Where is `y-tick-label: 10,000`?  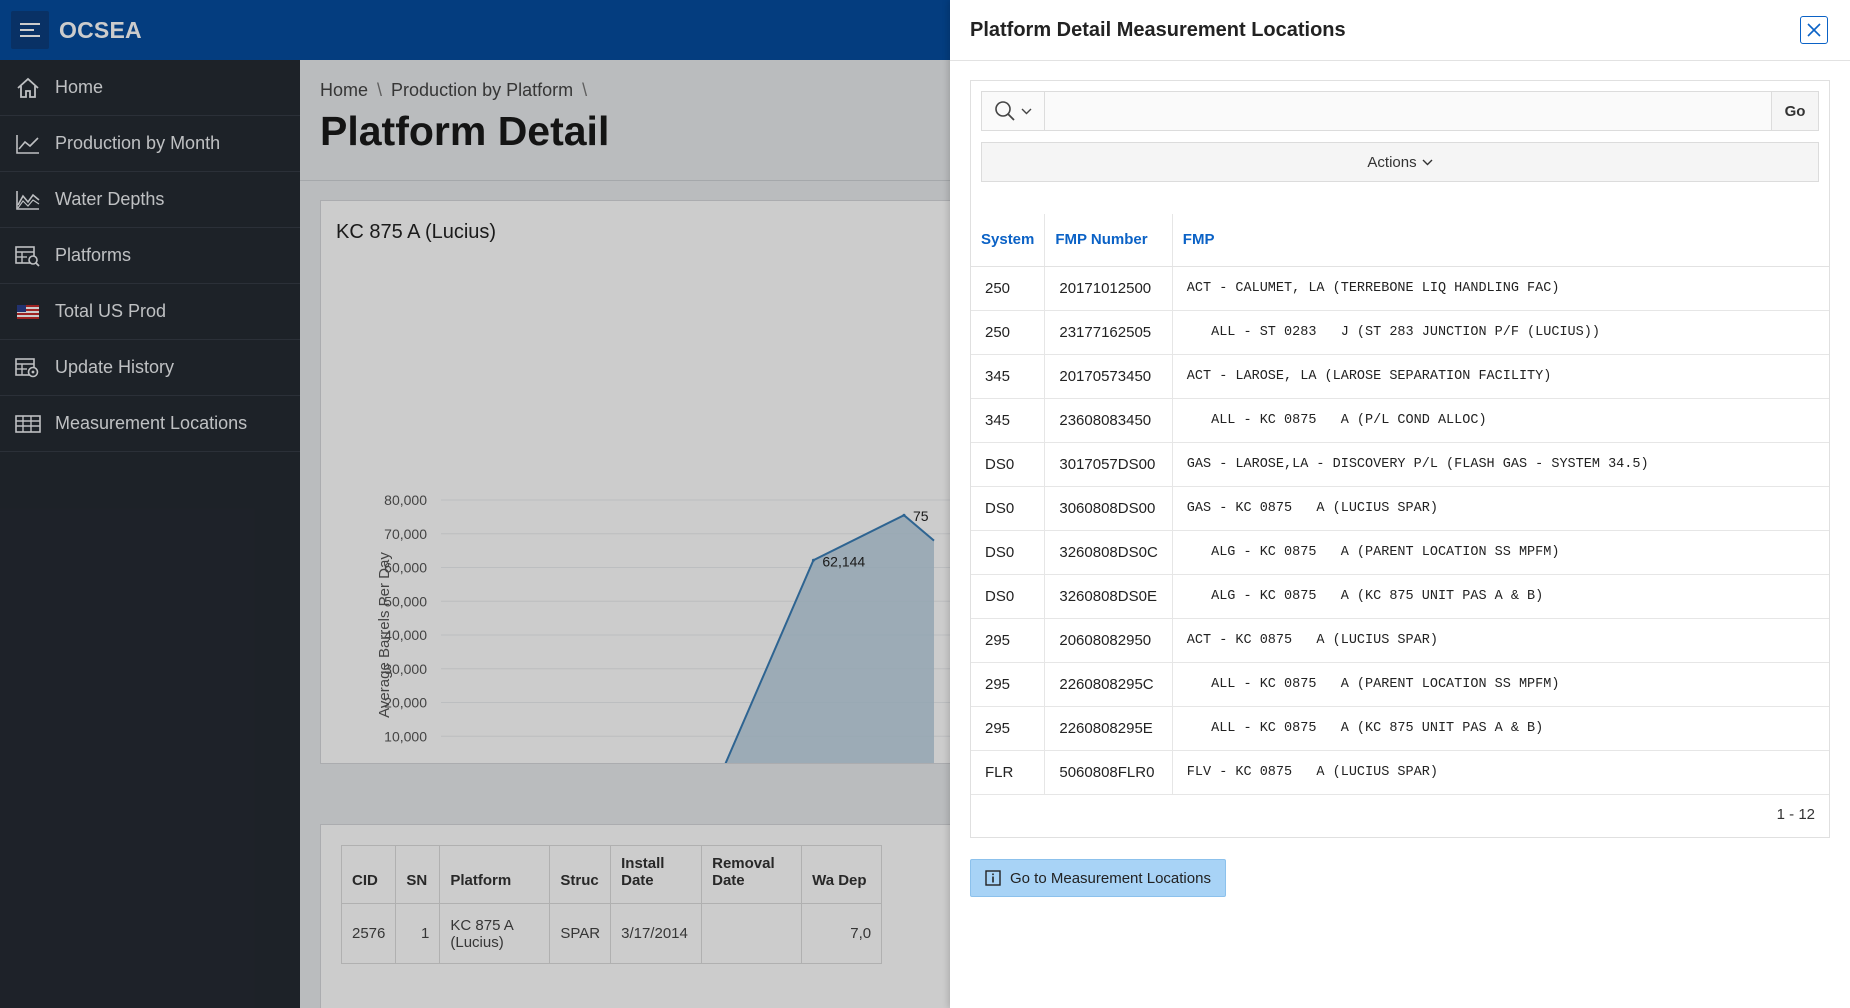
y-tick-label: 10,000 is located at coordinates (405, 736).